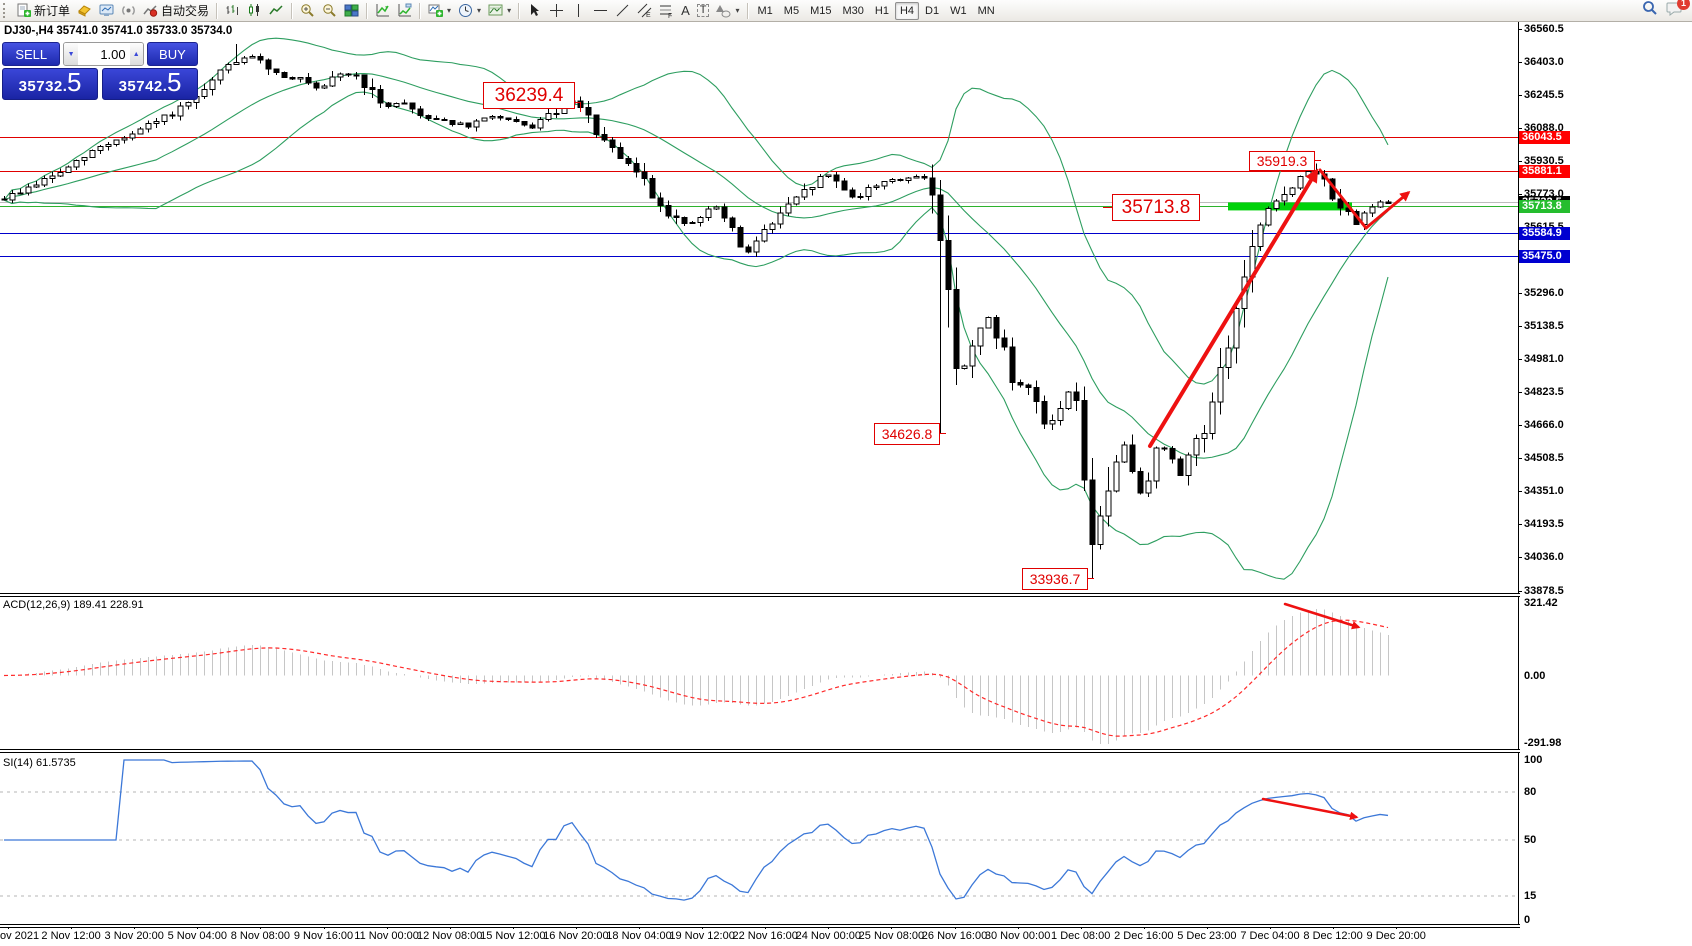 This screenshot has width=1692, height=946. Describe the element at coordinates (307, 11) in the screenshot. I see `zoom-in-button` at that location.